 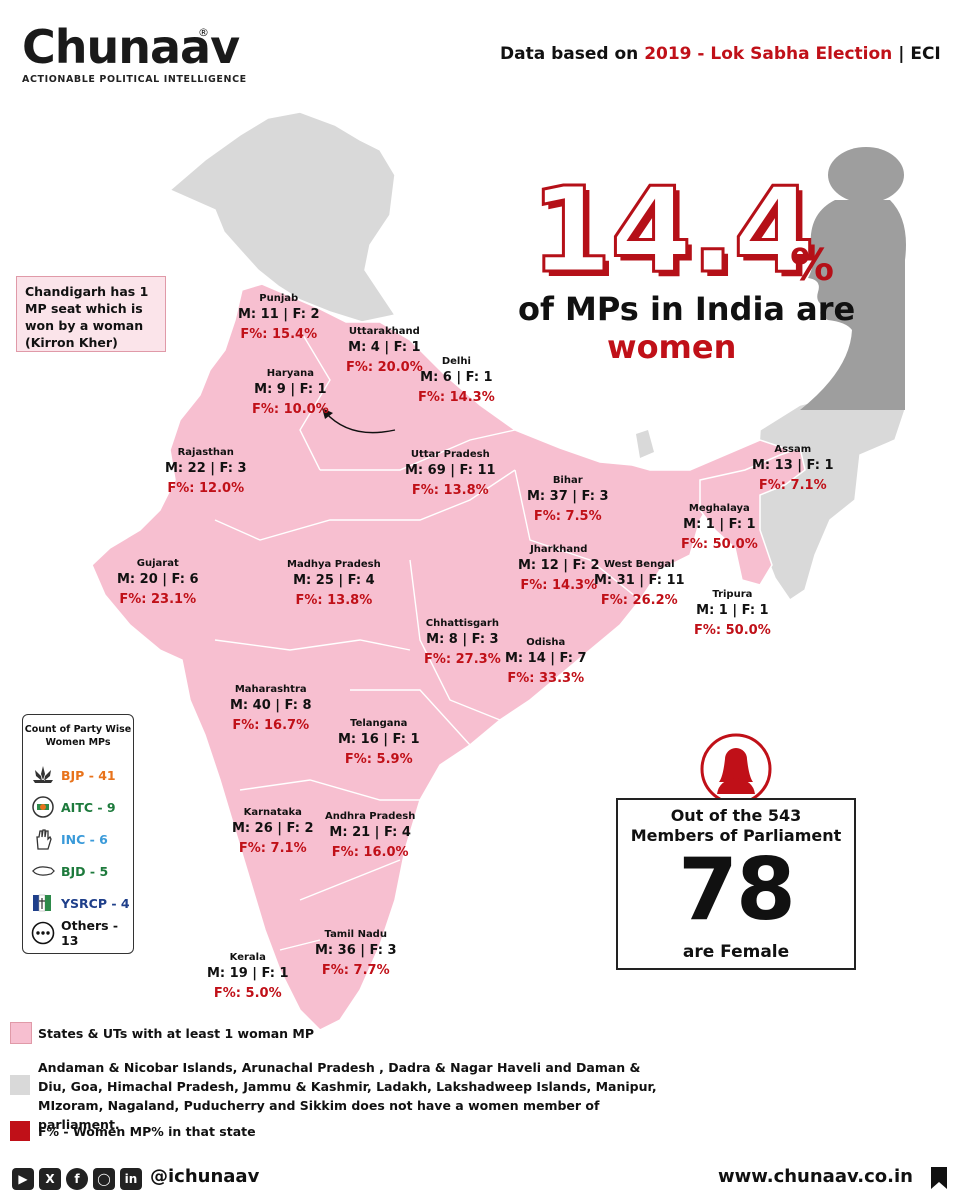 What do you see at coordinates (450, 470) in the screenshot?
I see `state-counts: M: 69 | F: 11` at bounding box center [450, 470].